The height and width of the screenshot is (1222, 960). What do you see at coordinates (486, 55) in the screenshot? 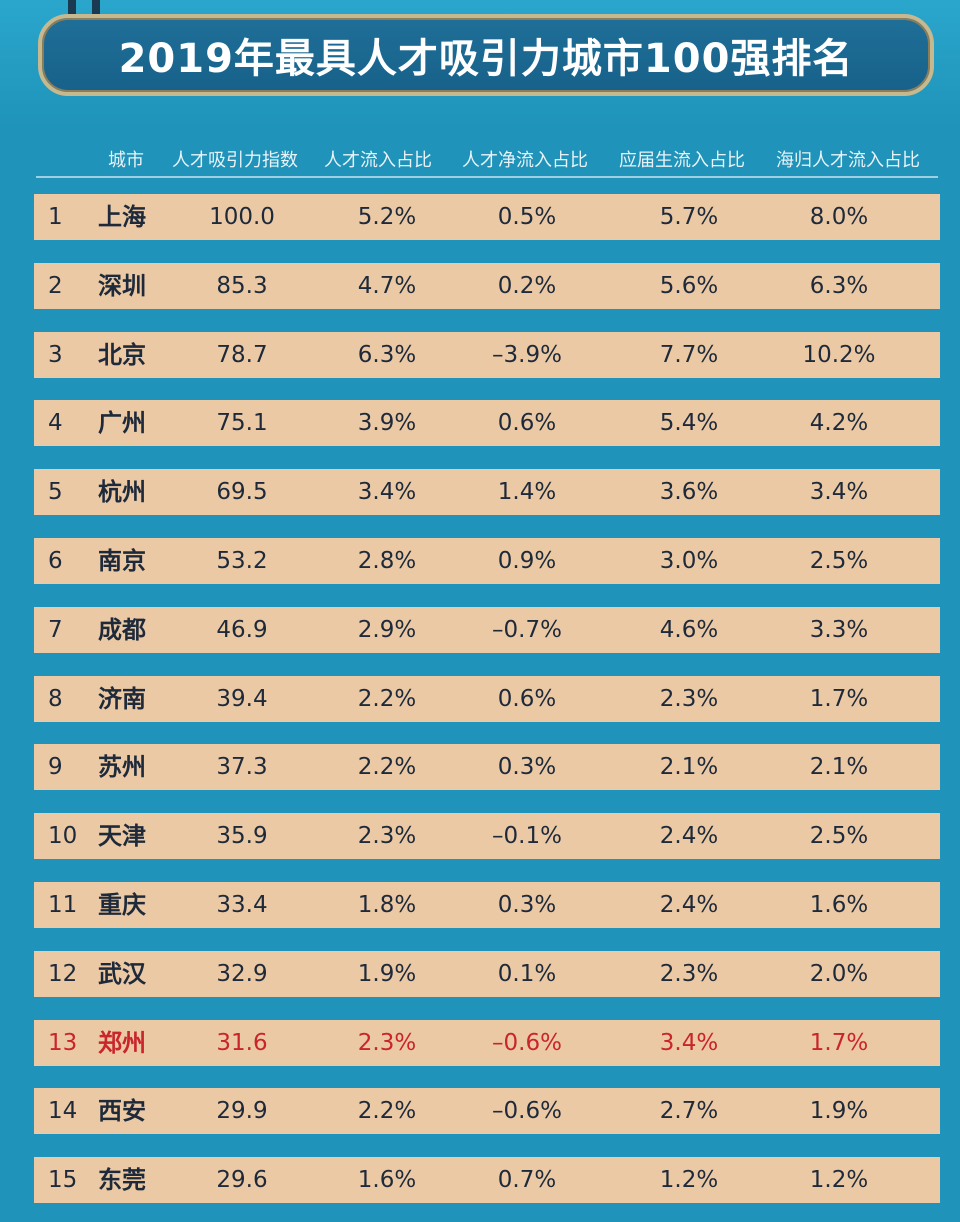
I see `title-banner: 2019年最具人才吸引力城市100强排名` at bounding box center [486, 55].